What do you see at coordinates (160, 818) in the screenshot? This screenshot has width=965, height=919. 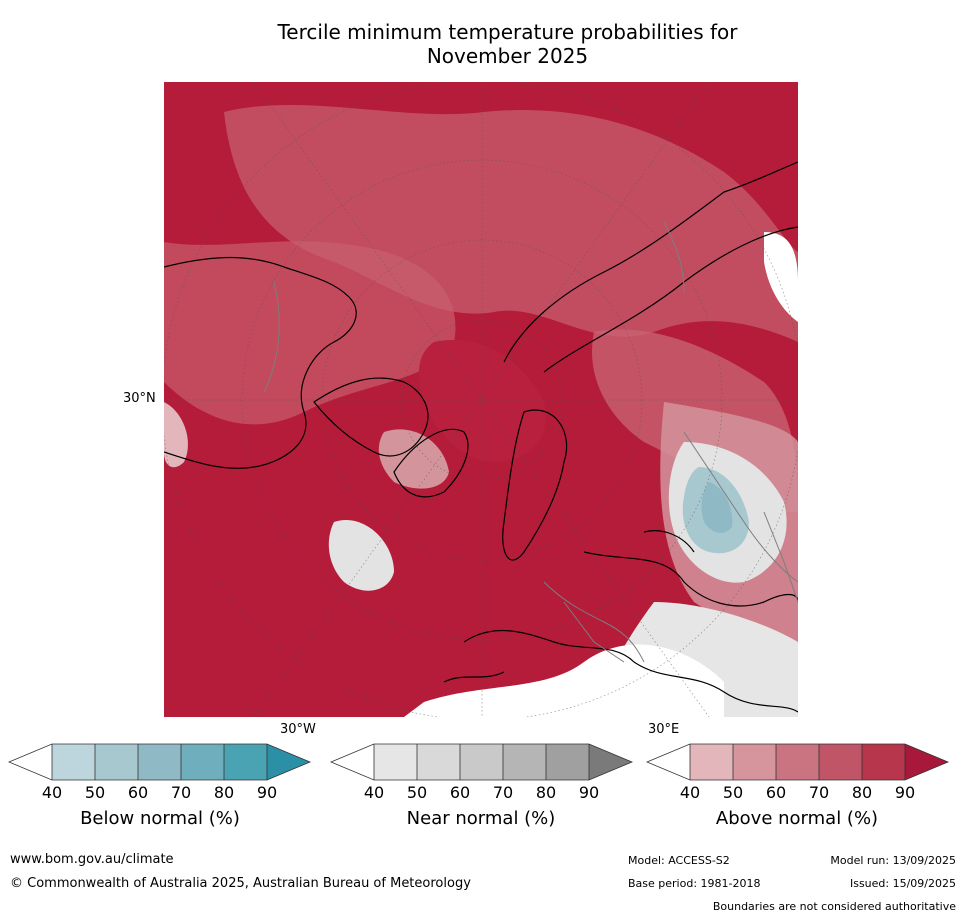 I see `colorbar-label-below: Below normal (%)` at bounding box center [160, 818].